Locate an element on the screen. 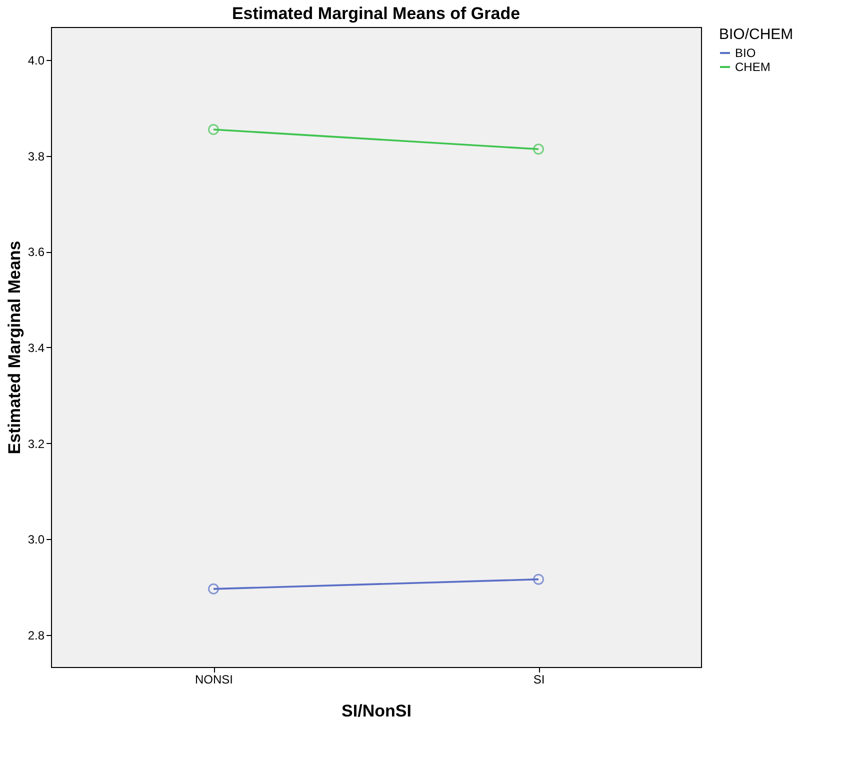  chart-title: Estimated Marginal Means of Grade is located at coordinates (376, 13).